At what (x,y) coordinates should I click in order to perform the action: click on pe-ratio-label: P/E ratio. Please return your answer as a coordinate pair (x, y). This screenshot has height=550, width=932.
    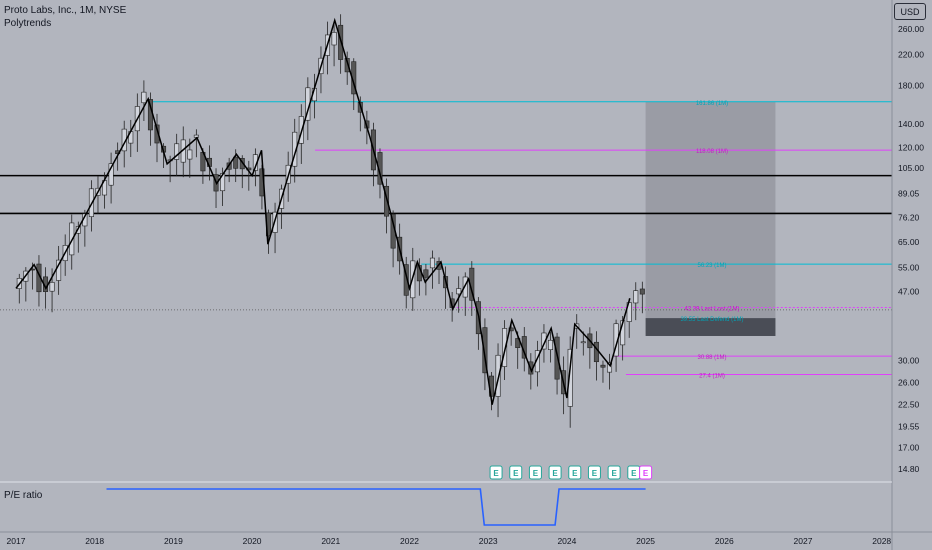
    Looking at the image, I should click on (23, 495).